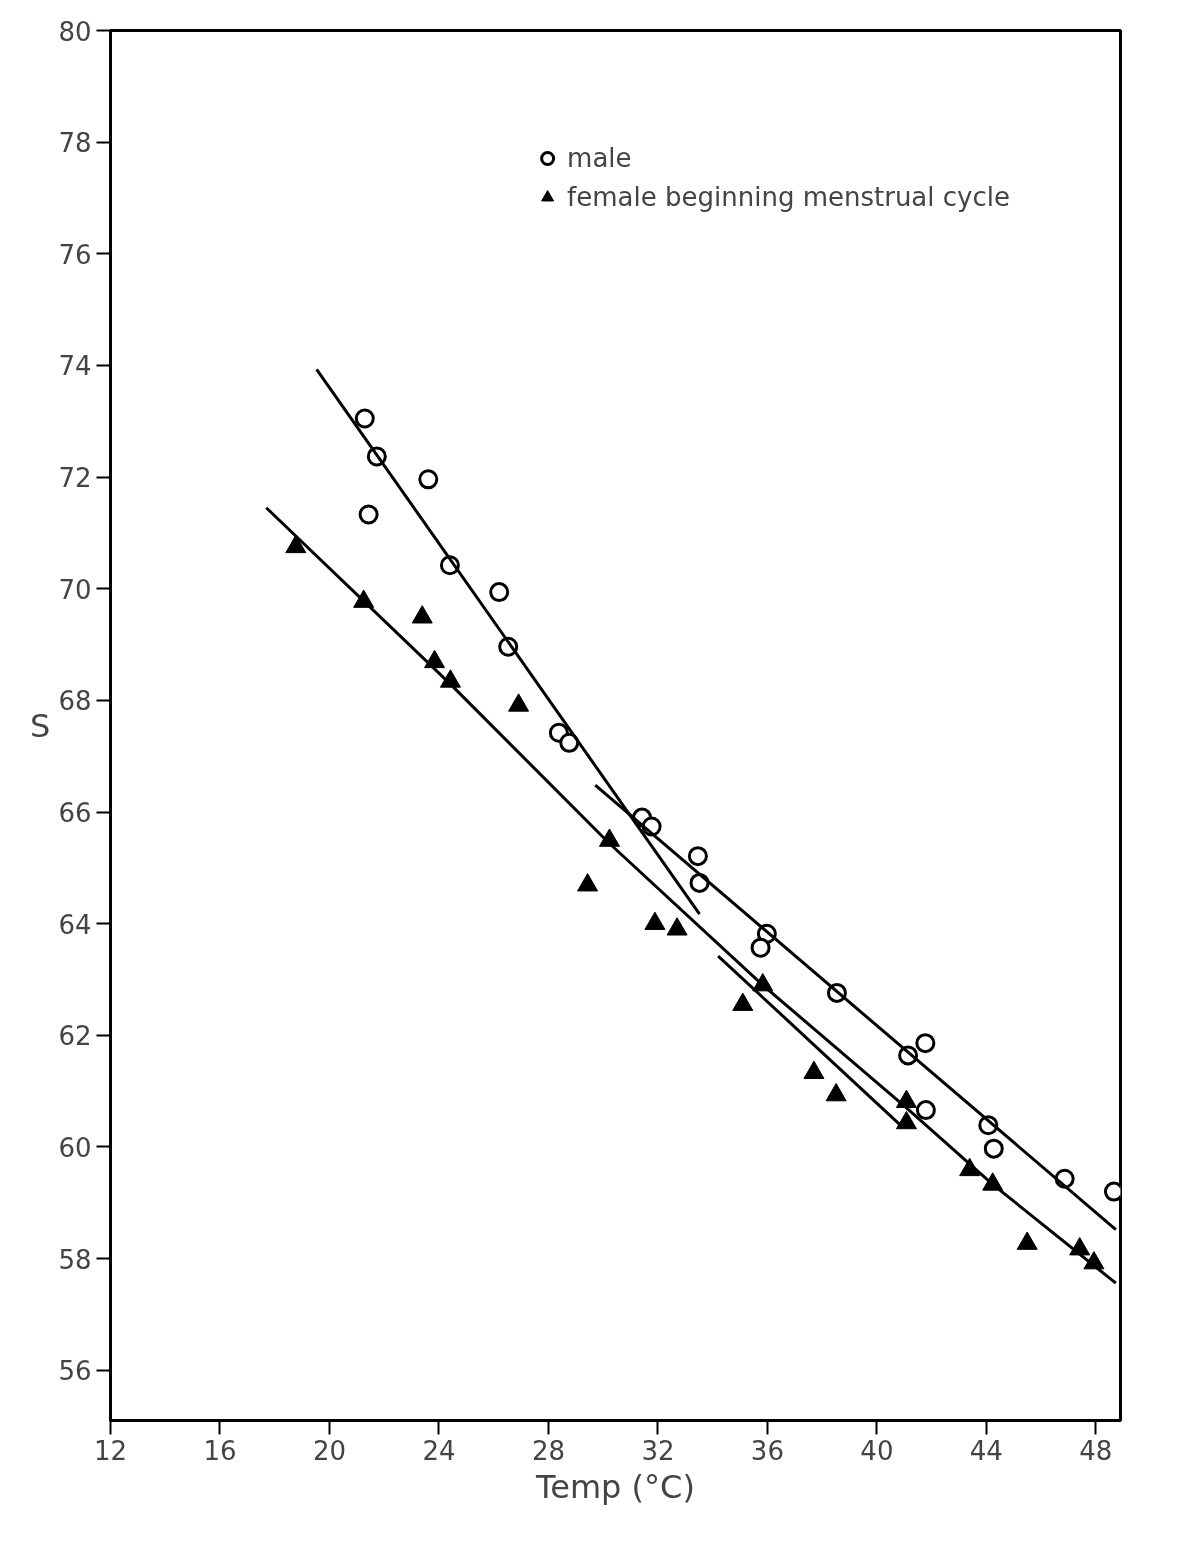 This screenshot has height=1549, width=1184. Describe the element at coordinates (75, 478) in the screenshot. I see `y-tick-label: 72` at that location.